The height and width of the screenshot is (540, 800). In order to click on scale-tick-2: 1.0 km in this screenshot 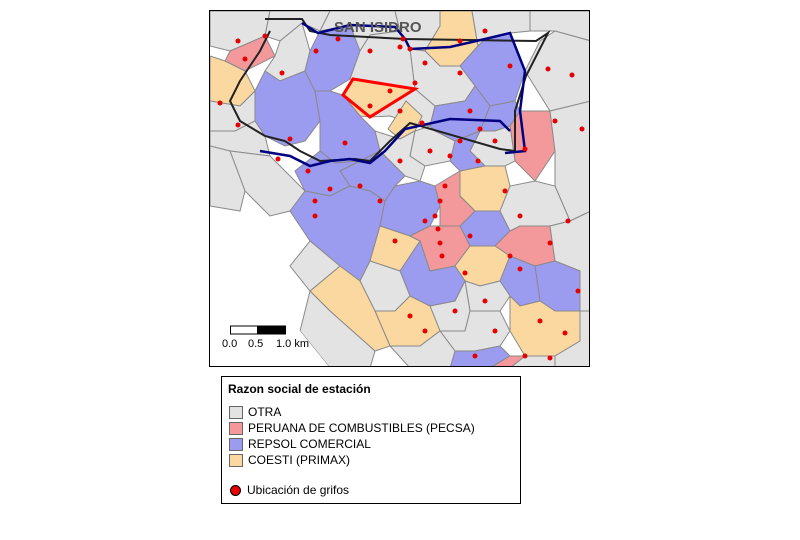, I will do `click(293, 344)`.